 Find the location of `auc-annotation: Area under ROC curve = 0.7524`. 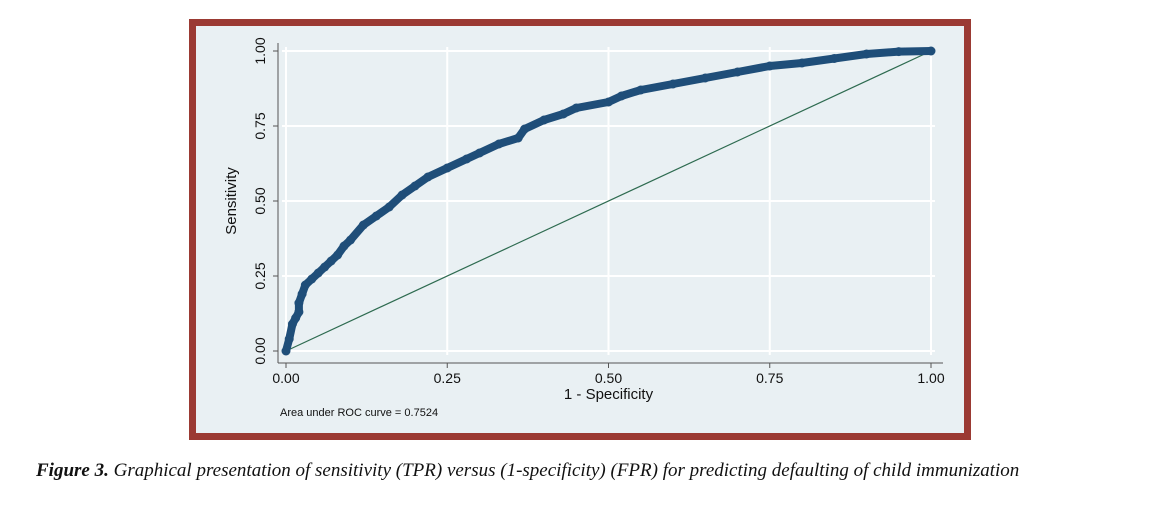

auc-annotation: Area under ROC curve = 0.7524 is located at coordinates (359, 413).